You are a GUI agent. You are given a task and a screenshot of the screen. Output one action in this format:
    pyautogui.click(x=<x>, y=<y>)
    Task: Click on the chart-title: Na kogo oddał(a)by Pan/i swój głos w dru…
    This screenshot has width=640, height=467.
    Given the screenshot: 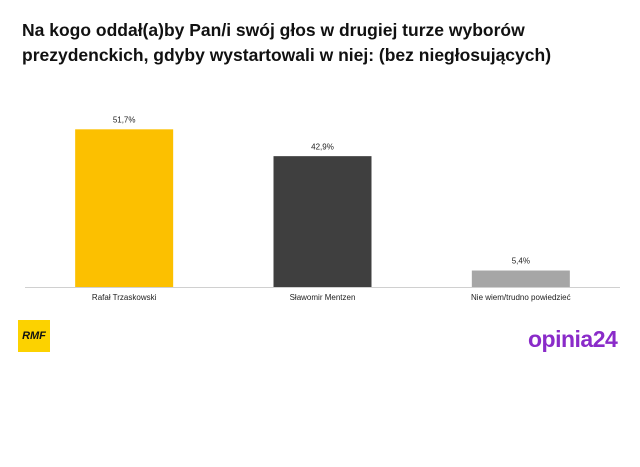 What is the action you would take?
    pyautogui.click(x=287, y=42)
    